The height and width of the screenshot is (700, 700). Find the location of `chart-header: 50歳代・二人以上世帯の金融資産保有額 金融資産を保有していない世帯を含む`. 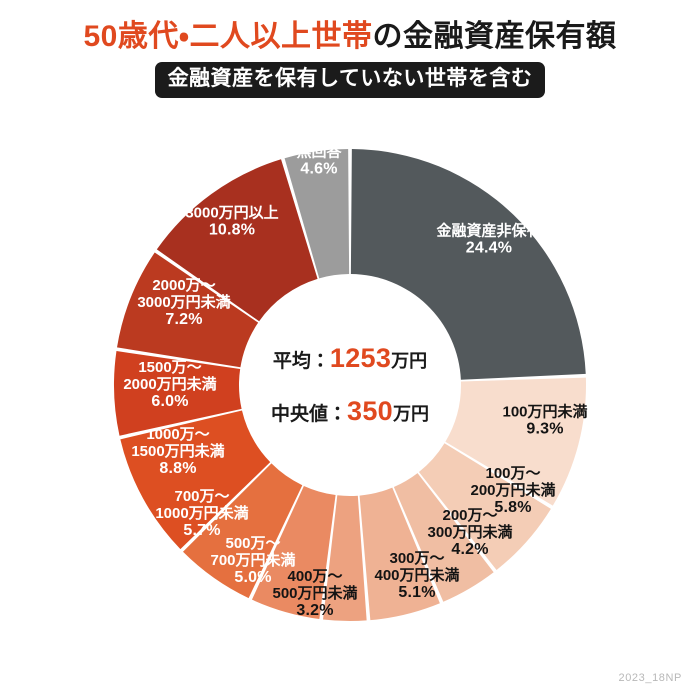

chart-header: 50歳代・二人以上世帯の金融資産保有額 金融資産を保有していない世帯を含む is located at coordinates (350, 49).